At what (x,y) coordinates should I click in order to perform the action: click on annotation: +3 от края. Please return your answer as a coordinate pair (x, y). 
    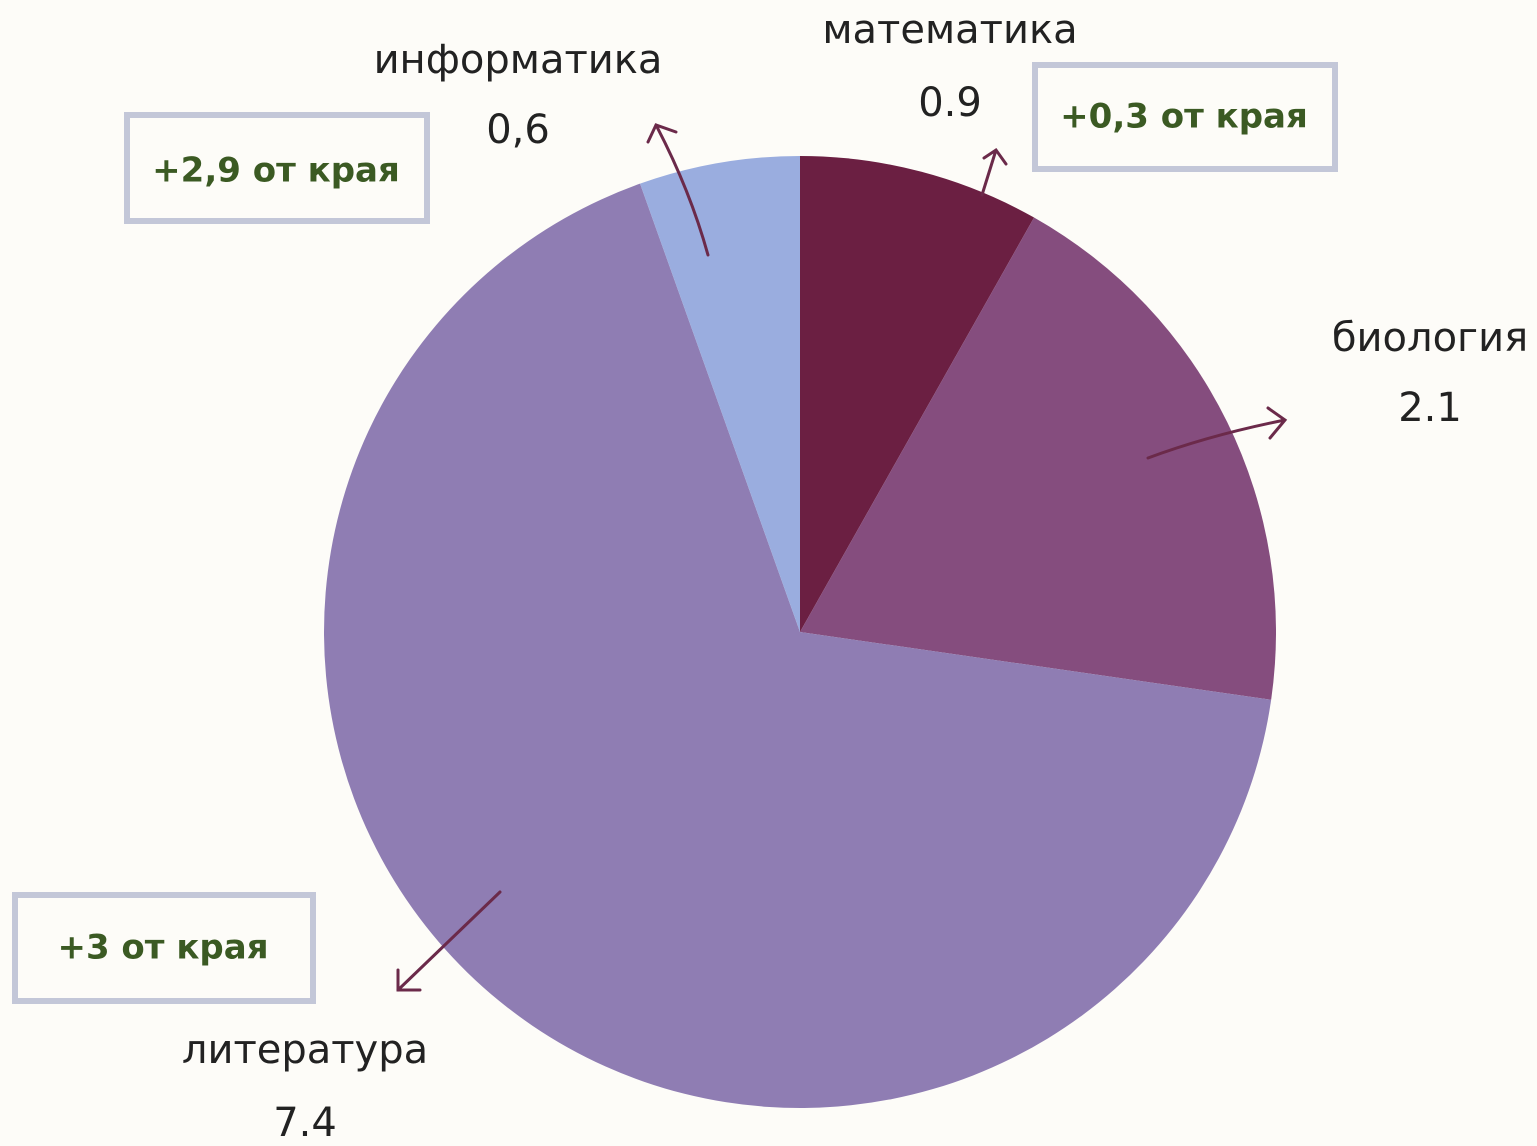
    Looking at the image, I should click on (162, 948).